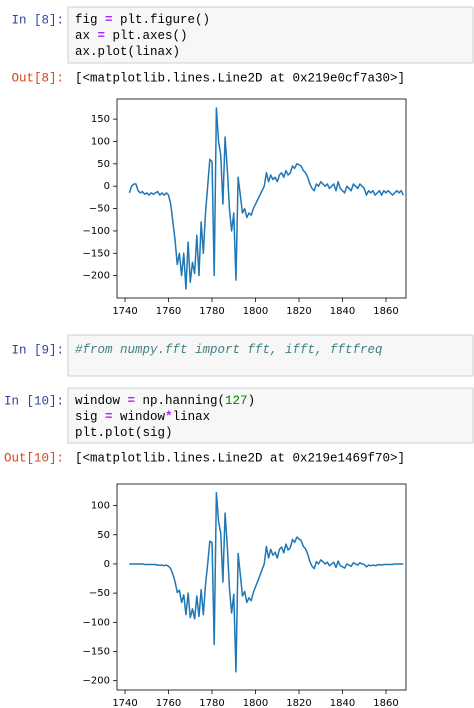 This screenshot has height=708, width=474. Describe the element at coordinates (142, 417) in the screenshot. I see `code-line: sig = window*linax` at that location.